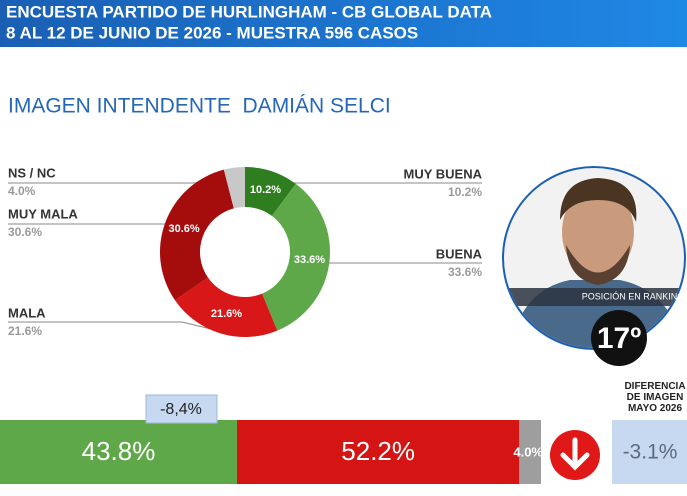 The height and width of the screenshot is (496, 687). Describe the element at coordinates (226, 314) in the screenshot. I see `slice-label: 21.6%` at that location.